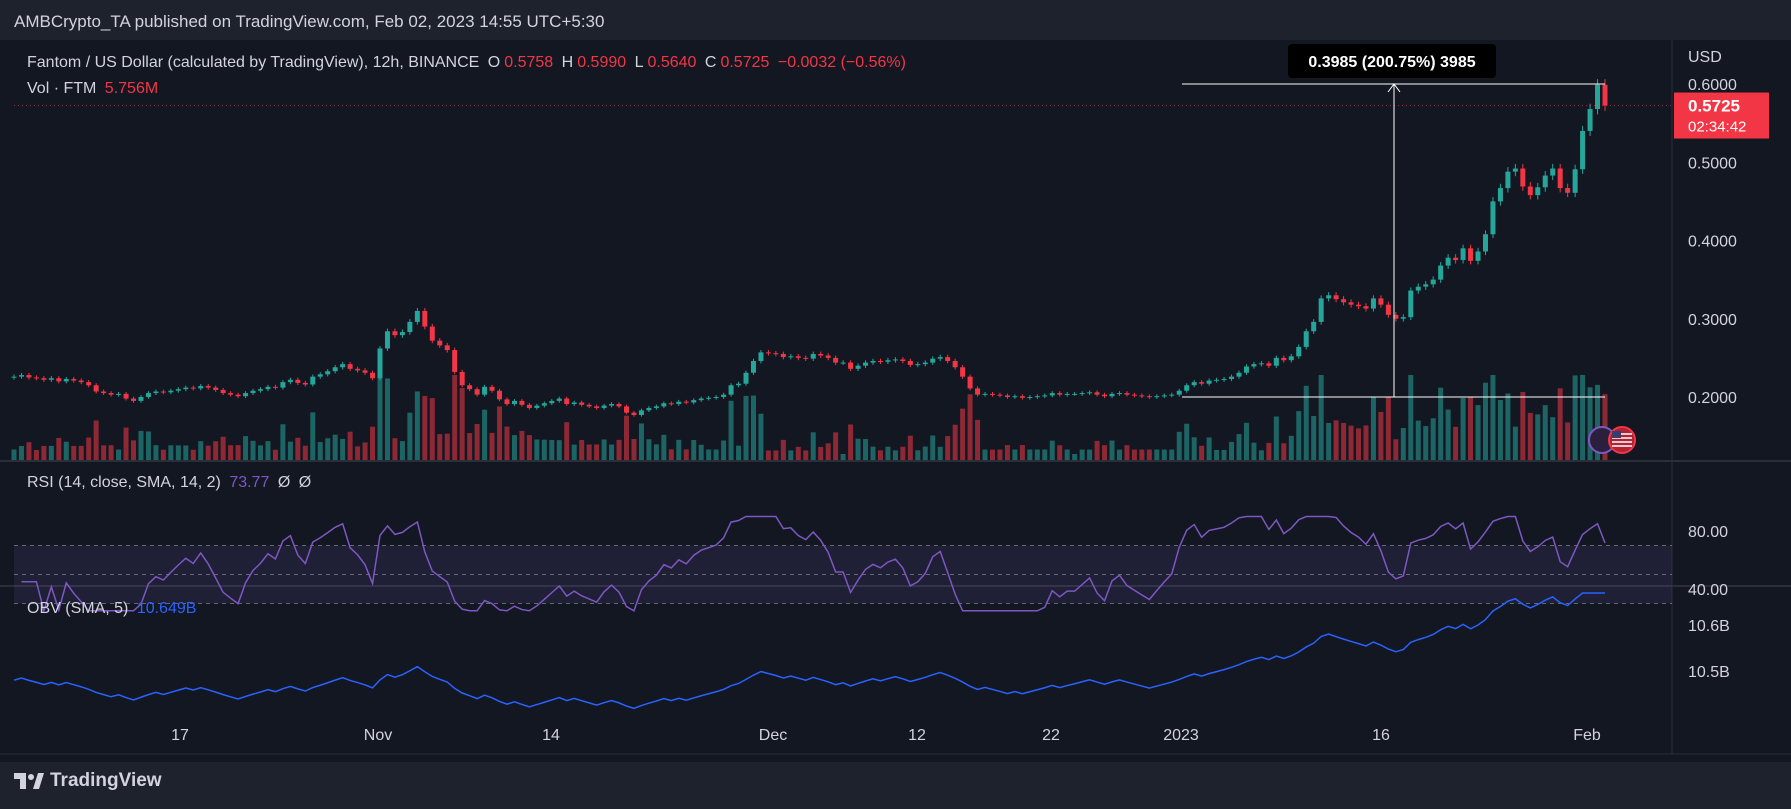 The height and width of the screenshot is (809, 1791). I want to click on close-label: C, so click(710, 62).